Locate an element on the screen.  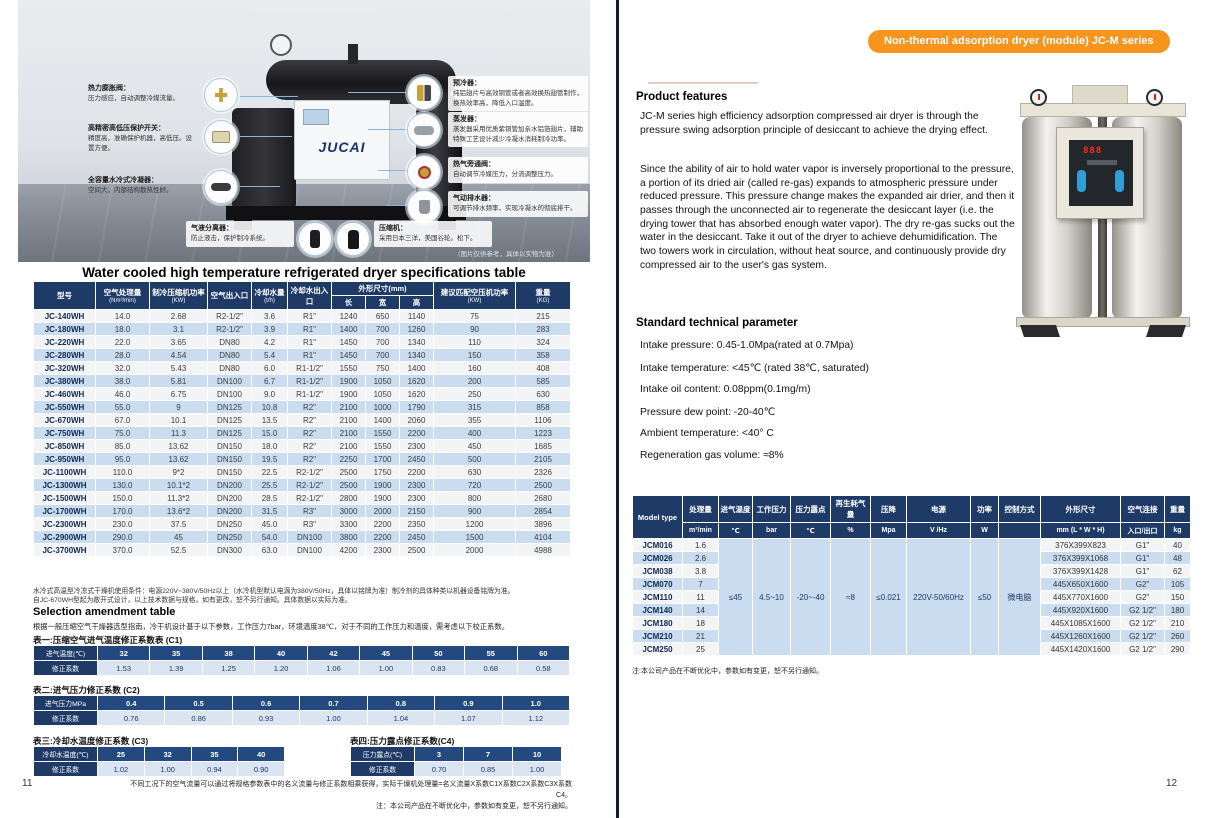
compressor-icon is located at coordinates (353, 239).